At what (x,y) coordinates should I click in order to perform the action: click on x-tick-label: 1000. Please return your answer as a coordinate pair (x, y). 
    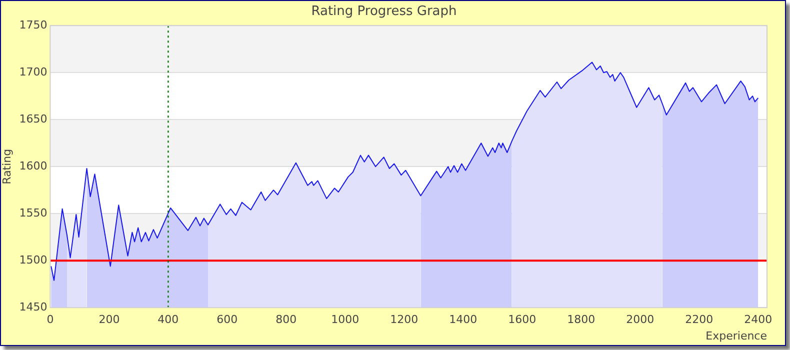
    Looking at the image, I should click on (345, 319).